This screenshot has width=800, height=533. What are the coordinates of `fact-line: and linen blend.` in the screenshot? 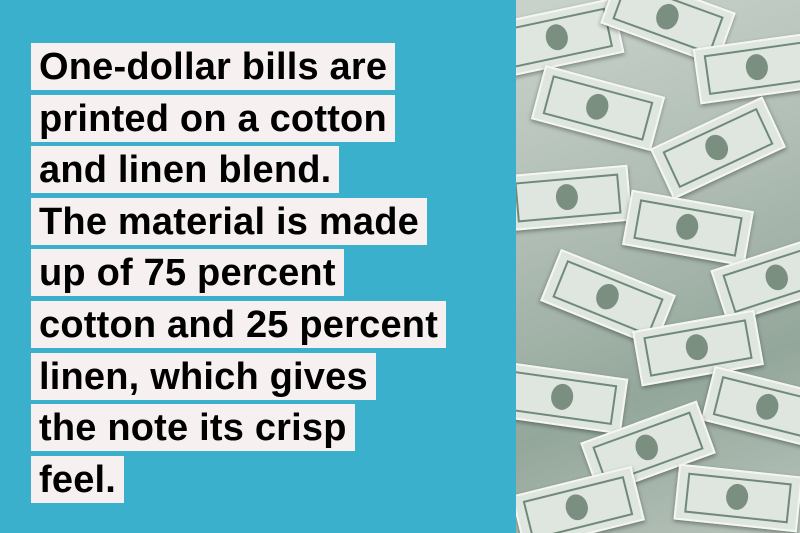 It's located at (185, 170).